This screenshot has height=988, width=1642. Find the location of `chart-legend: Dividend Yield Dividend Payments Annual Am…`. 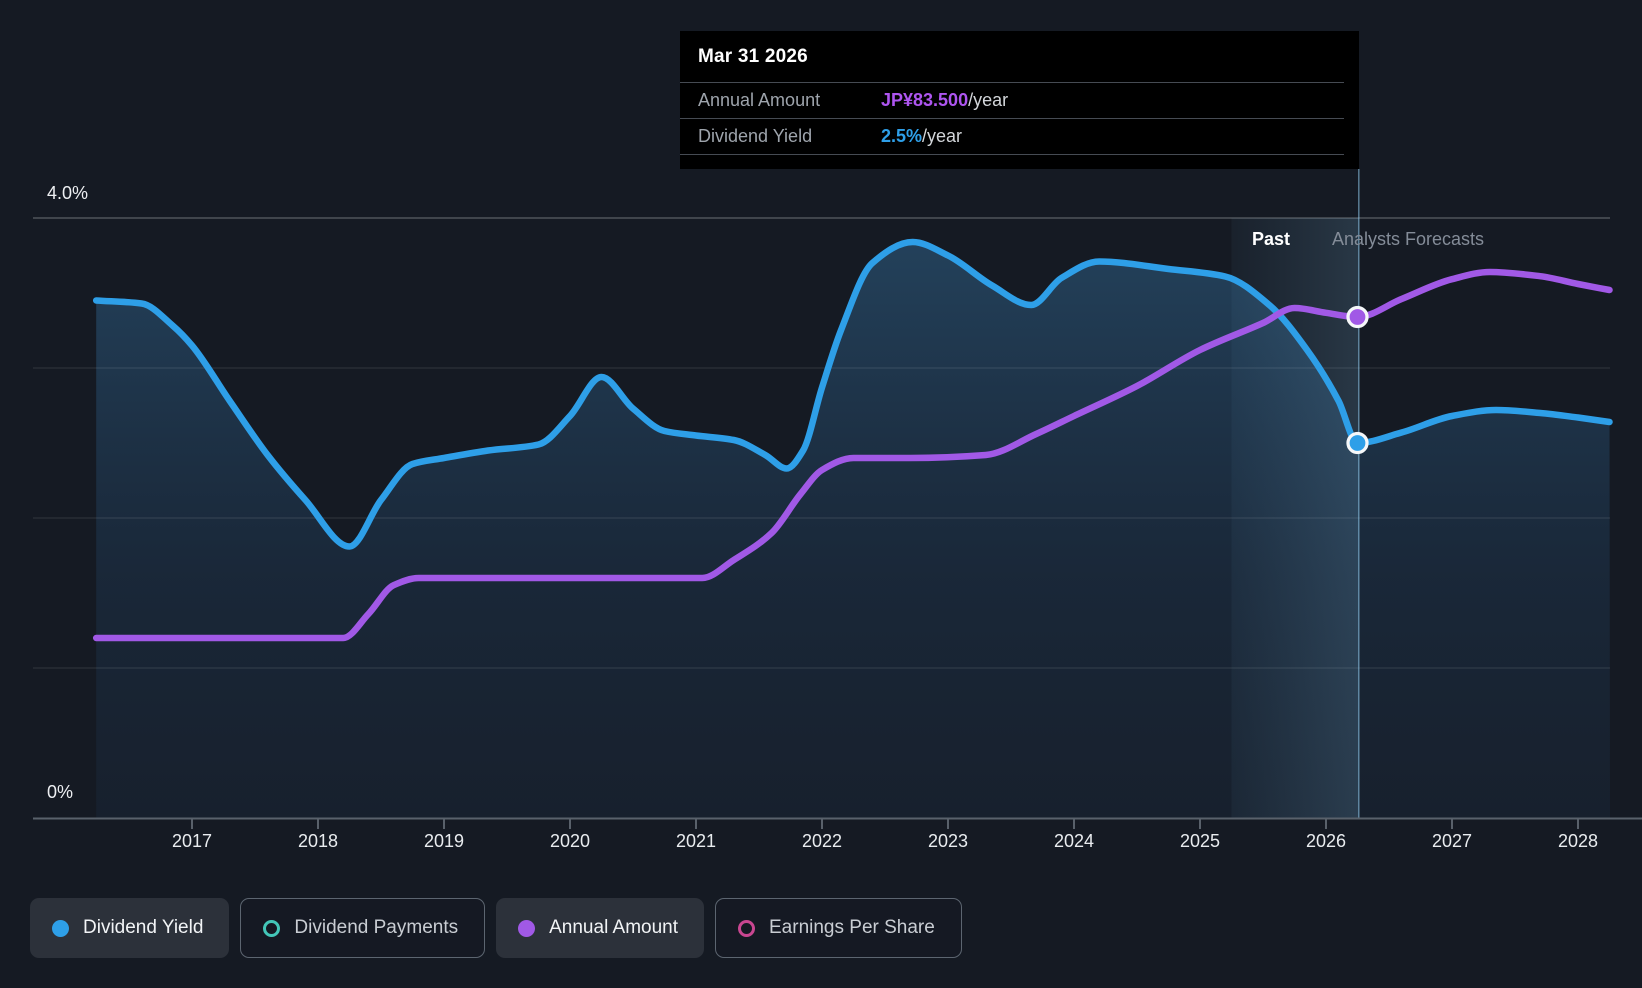

chart-legend: Dividend Yield Dividend Payments Annual Am… is located at coordinates (496, 928).